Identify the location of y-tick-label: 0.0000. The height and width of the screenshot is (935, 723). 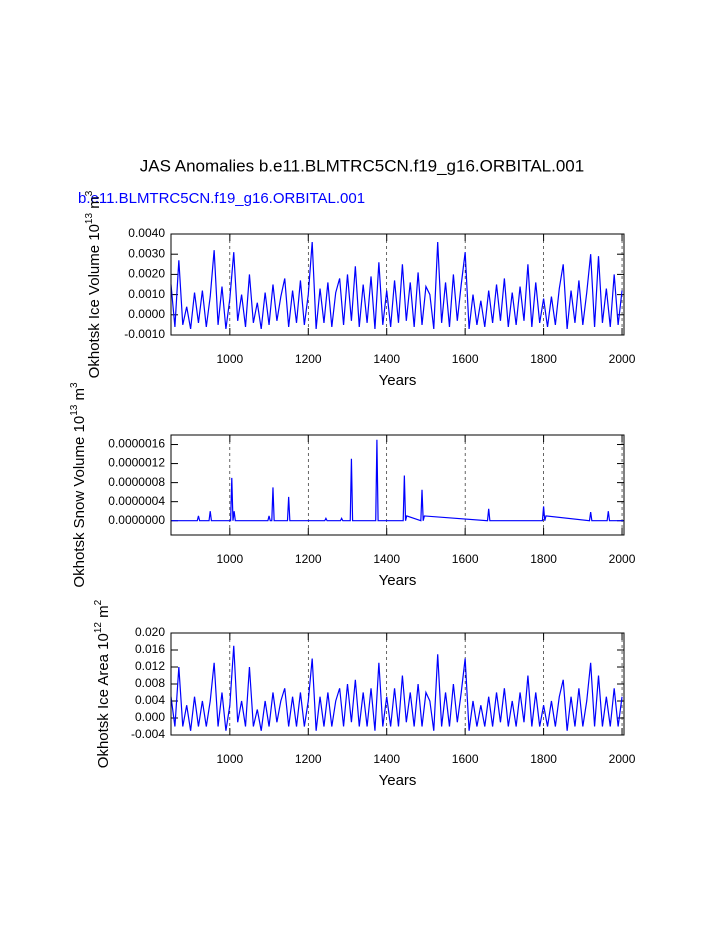
(146, 314).